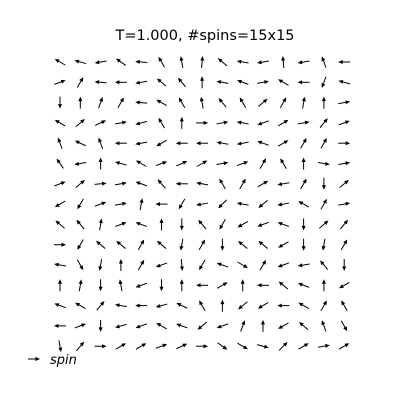  I want to click on legend-arrow-icon, so click(34, 359).